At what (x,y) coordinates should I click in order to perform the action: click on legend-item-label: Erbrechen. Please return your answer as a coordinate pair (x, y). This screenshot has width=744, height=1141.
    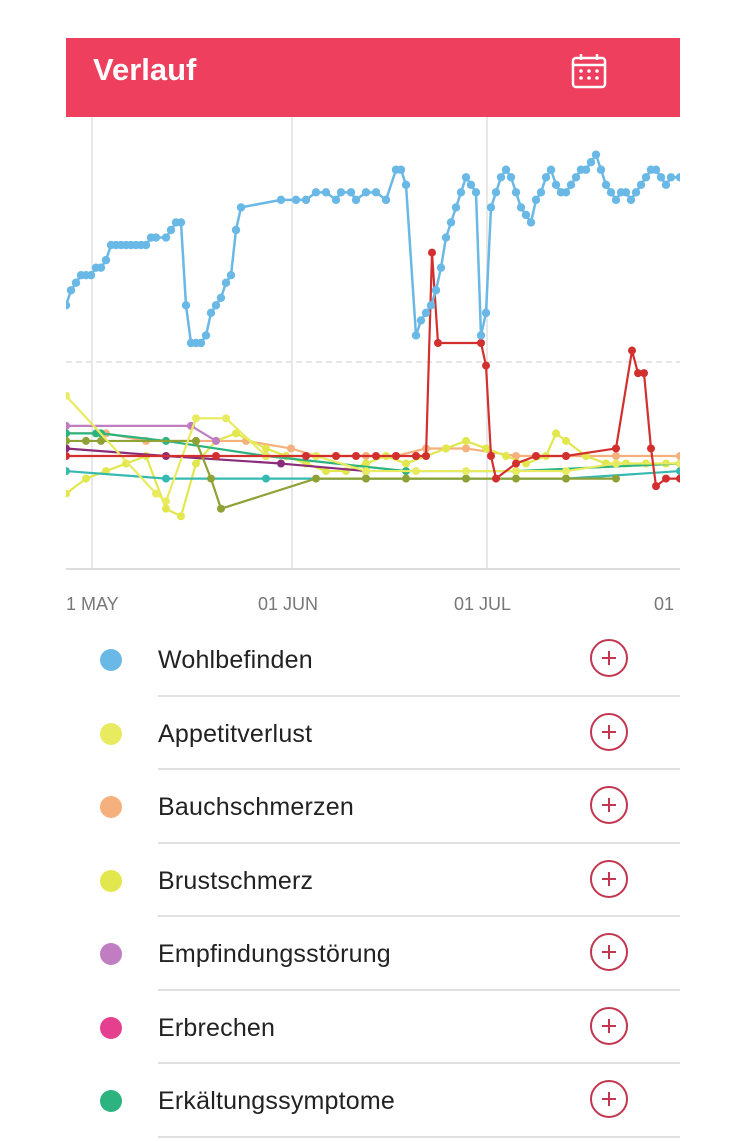
    Looking at the image, I should click on (217, 1027).